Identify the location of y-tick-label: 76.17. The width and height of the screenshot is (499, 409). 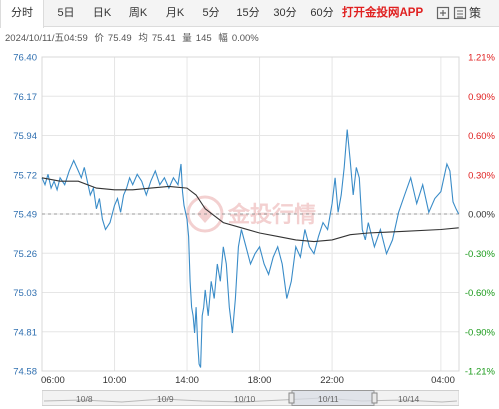
(25, 97).